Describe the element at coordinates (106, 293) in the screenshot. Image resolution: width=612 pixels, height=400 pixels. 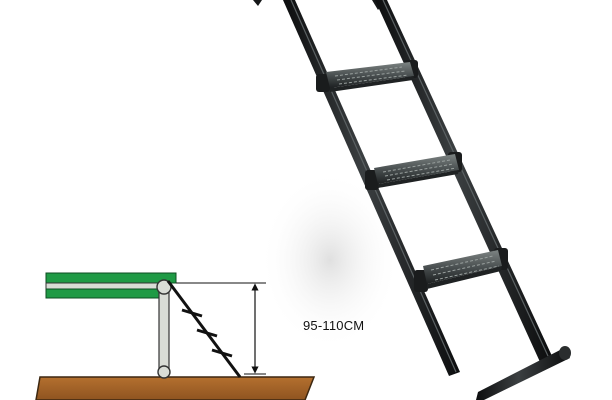
I see `platform-skirt` at that location.